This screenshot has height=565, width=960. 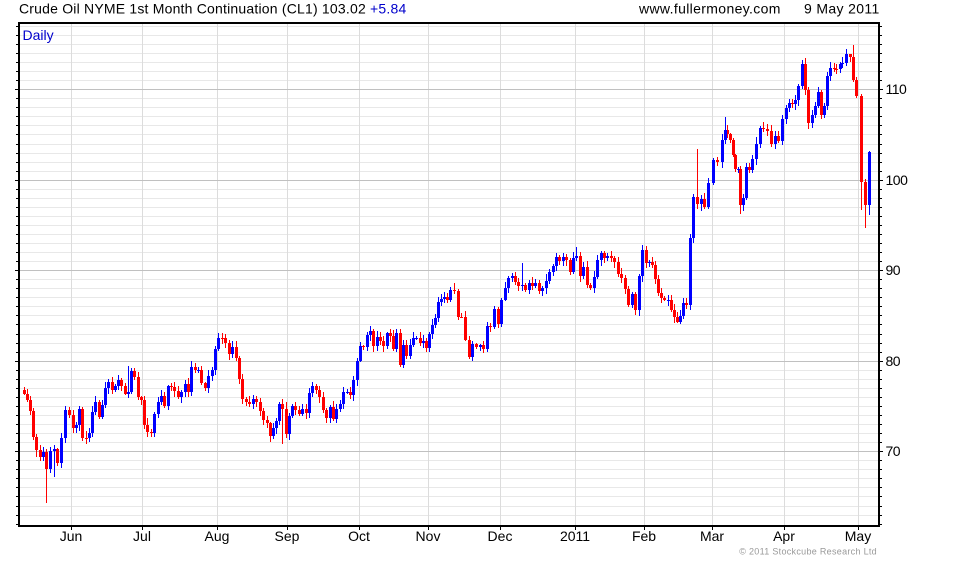 I want to click on svg-text: Dec, so click(x=500, y=536).